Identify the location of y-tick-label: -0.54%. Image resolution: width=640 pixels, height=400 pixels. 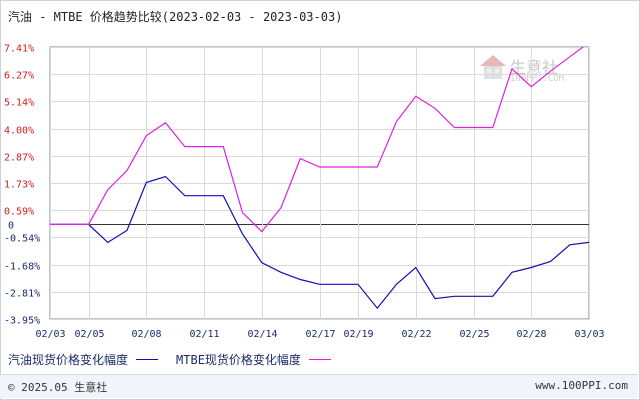
(22, 239).